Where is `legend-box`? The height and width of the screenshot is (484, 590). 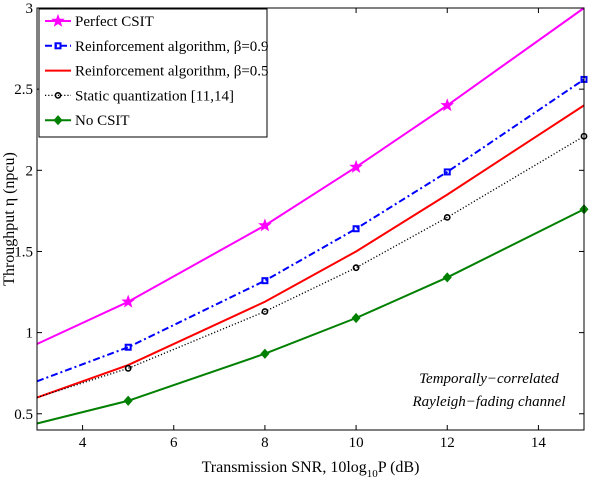 legend-box is located at coordinates (153, 73).